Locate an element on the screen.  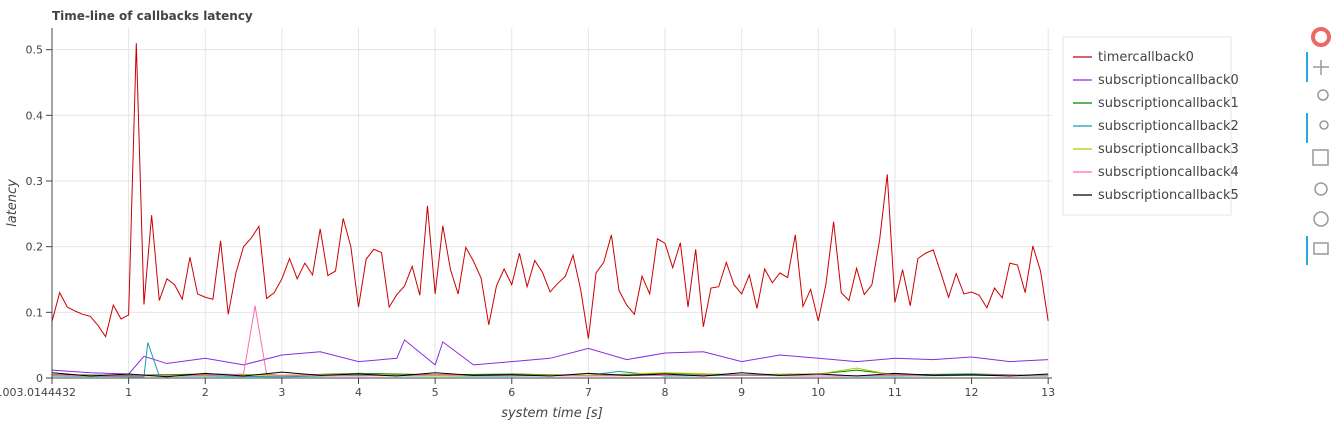
x-tick-label: 3 is located at coordinates (281, 392).